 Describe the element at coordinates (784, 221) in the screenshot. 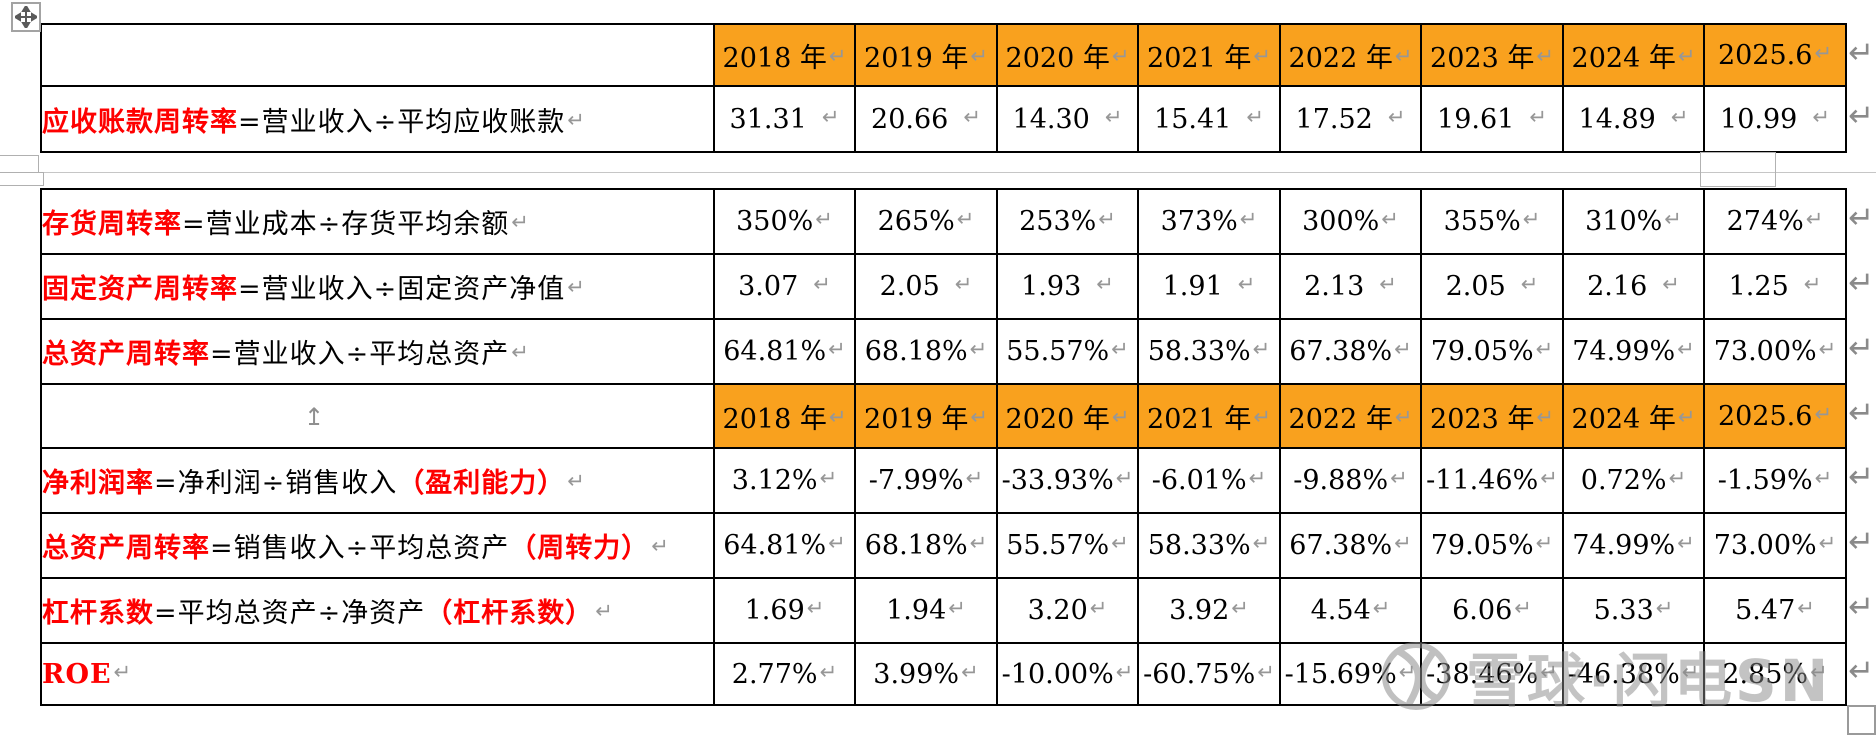

I see `value-cell: 350%↵` at that location.